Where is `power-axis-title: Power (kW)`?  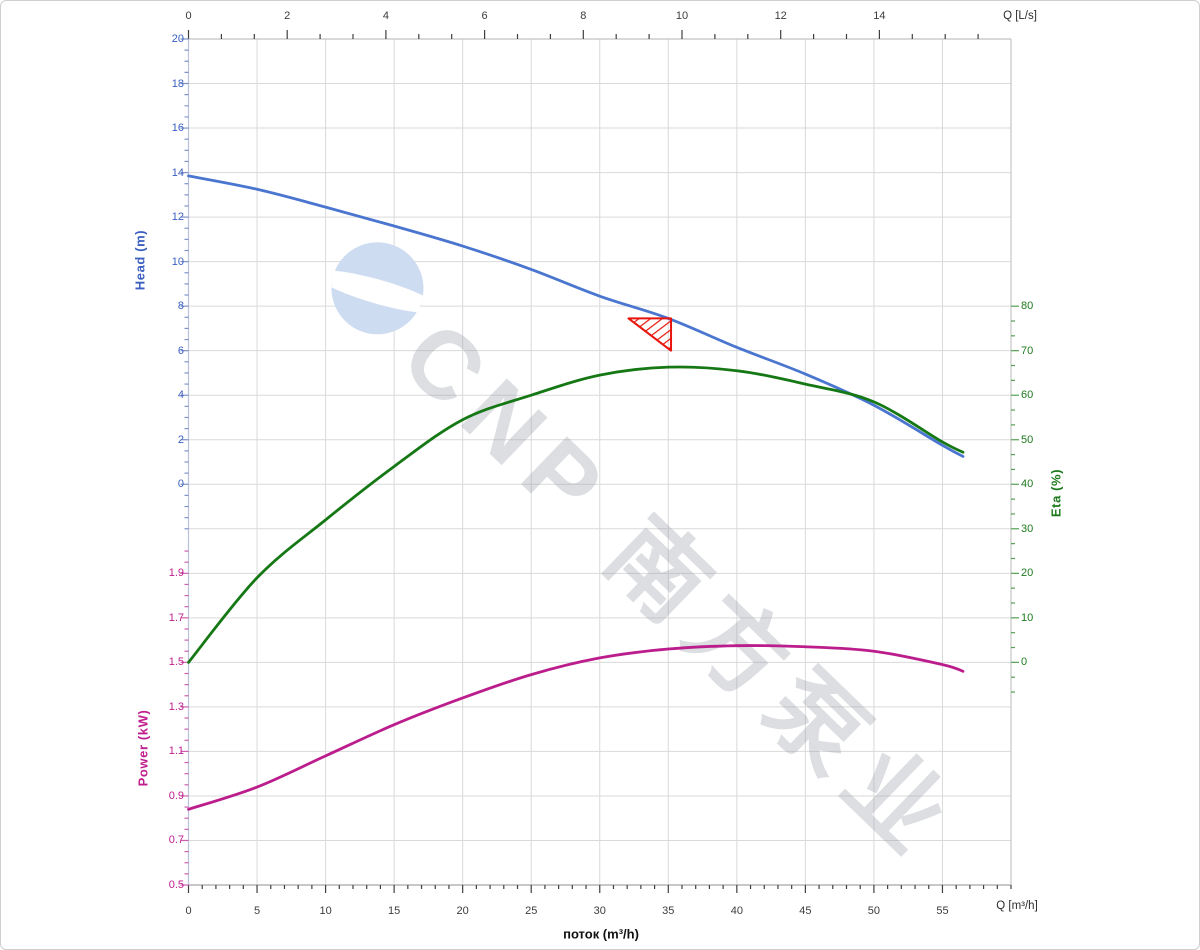
power-axis-title: Power (kW) is located at coordinates (143, 748).